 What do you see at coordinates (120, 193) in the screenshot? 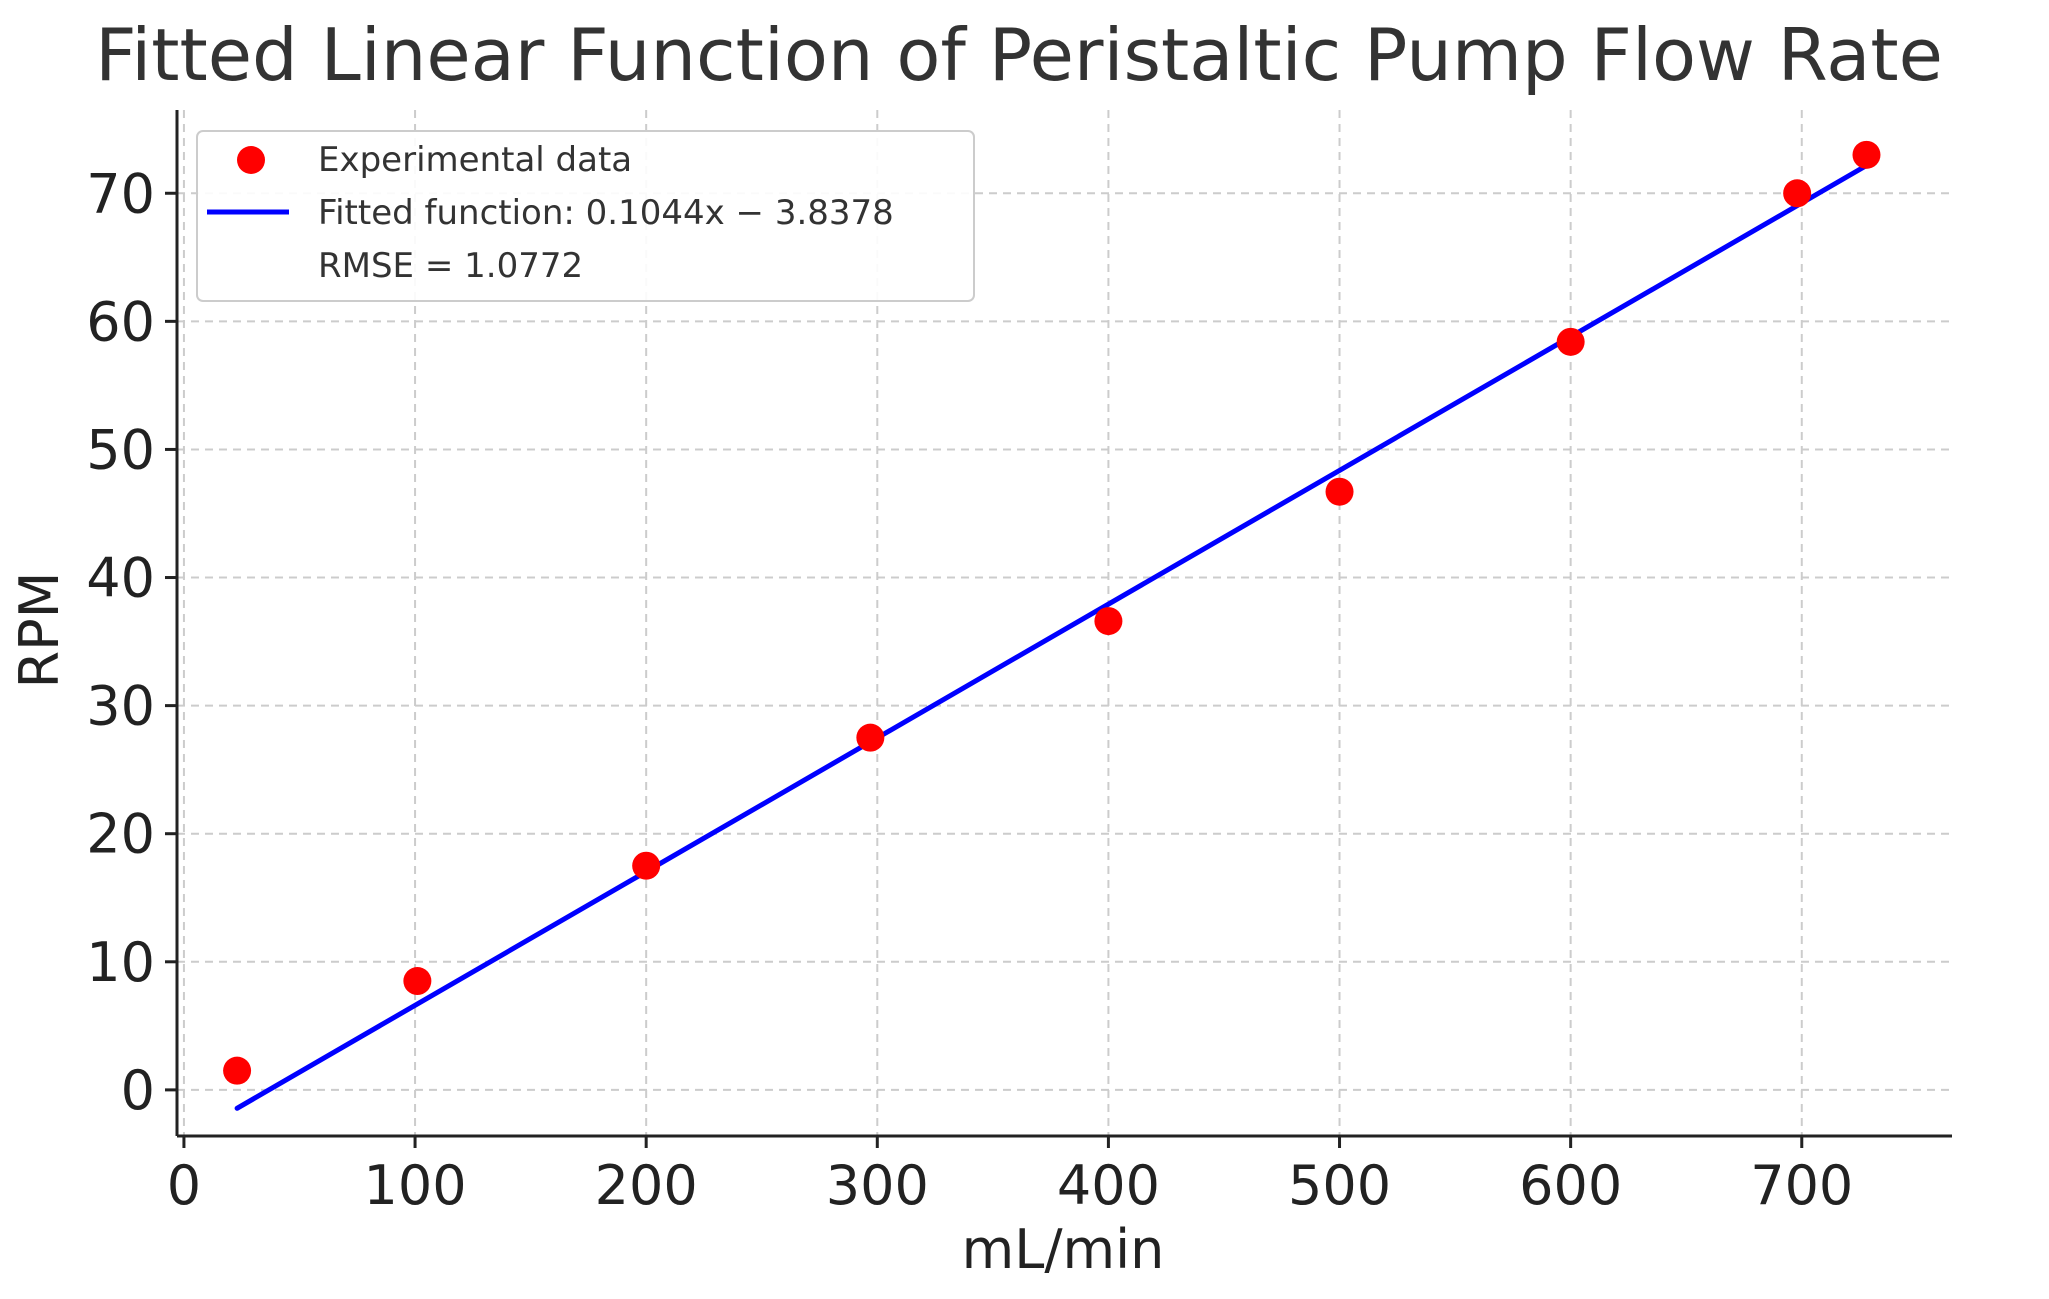
I see `y-tick-label: 70` at bounding box center [120, 193].